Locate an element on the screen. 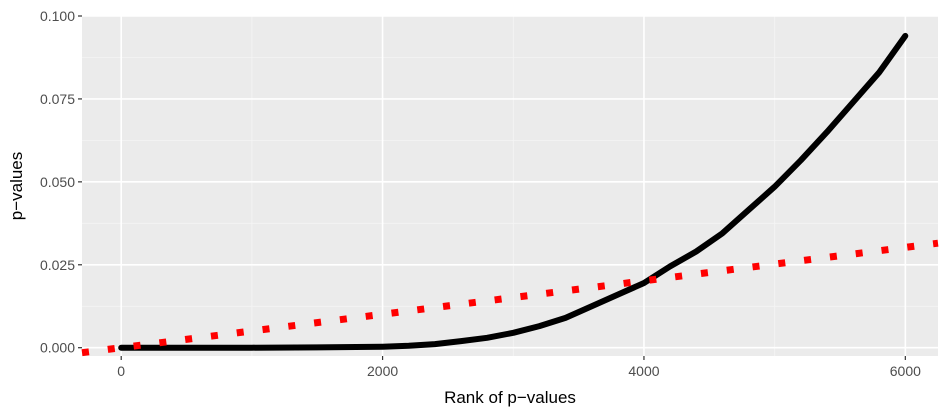  x-tick-label: 2000 is located at coordinates (382, 371).